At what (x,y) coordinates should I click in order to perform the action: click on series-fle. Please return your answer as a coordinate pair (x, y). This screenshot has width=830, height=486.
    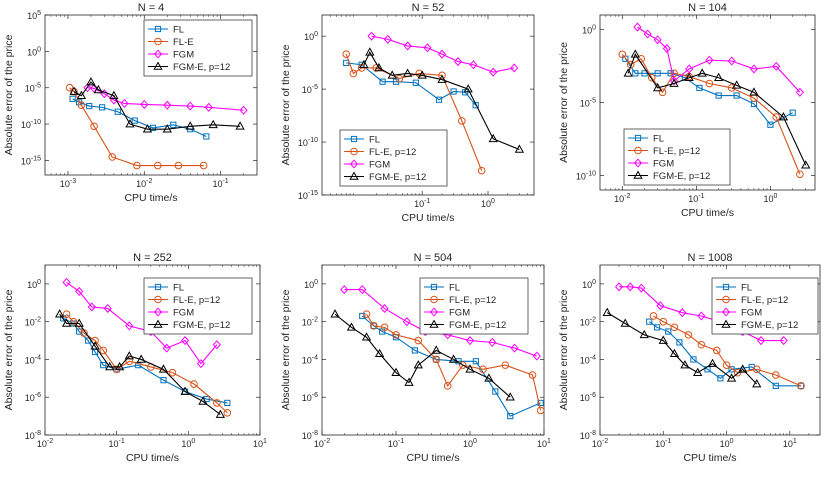
    Looking at the image, I should click on (727, 351).